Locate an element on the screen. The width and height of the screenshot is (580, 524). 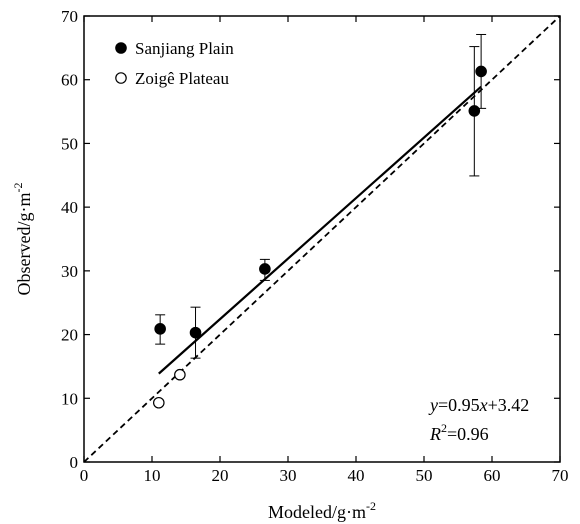
y-tick-label-6: 60 is located at coordinates (69, 80).